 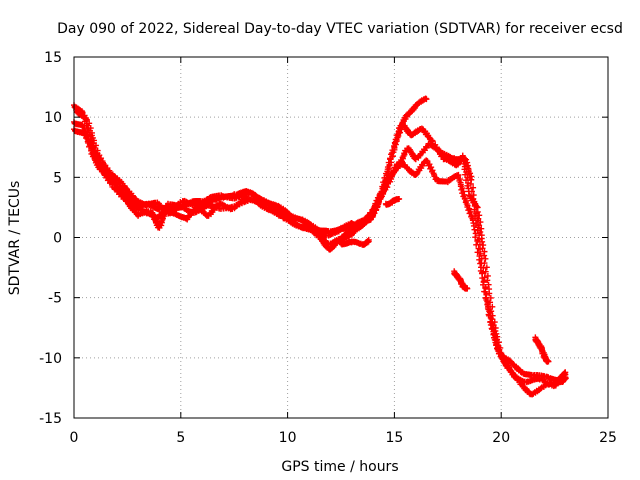 What do you see at coordinates (542, 349) in the screenshot?
I see `series-segment-g` at bounding box center [542, 349].